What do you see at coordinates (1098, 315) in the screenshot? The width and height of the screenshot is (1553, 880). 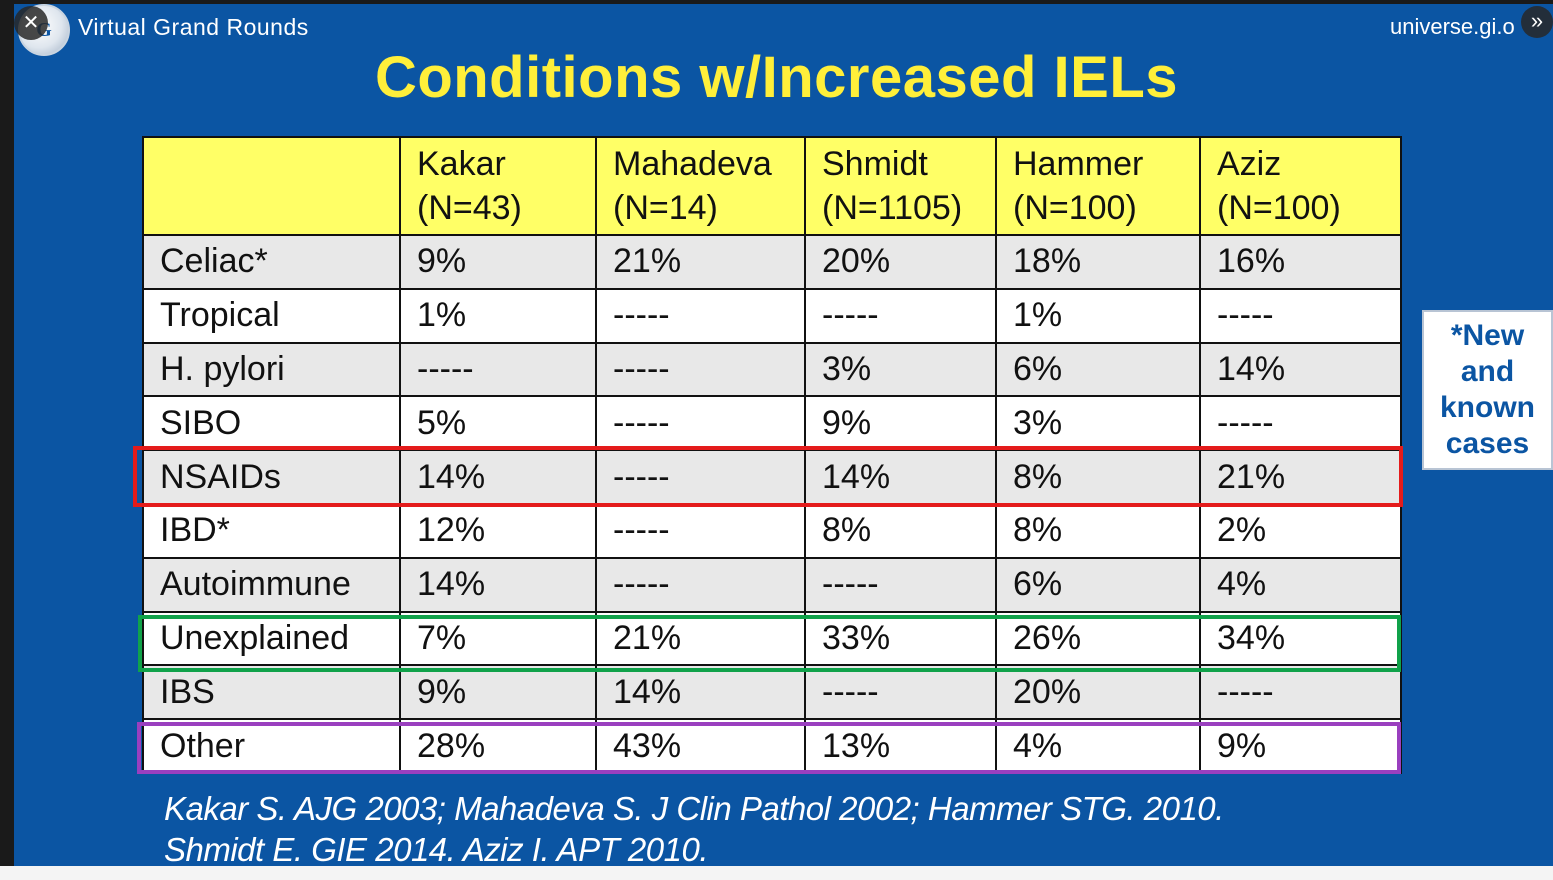 I see `table-cell: 1%` at bounding box center [1098, 315].